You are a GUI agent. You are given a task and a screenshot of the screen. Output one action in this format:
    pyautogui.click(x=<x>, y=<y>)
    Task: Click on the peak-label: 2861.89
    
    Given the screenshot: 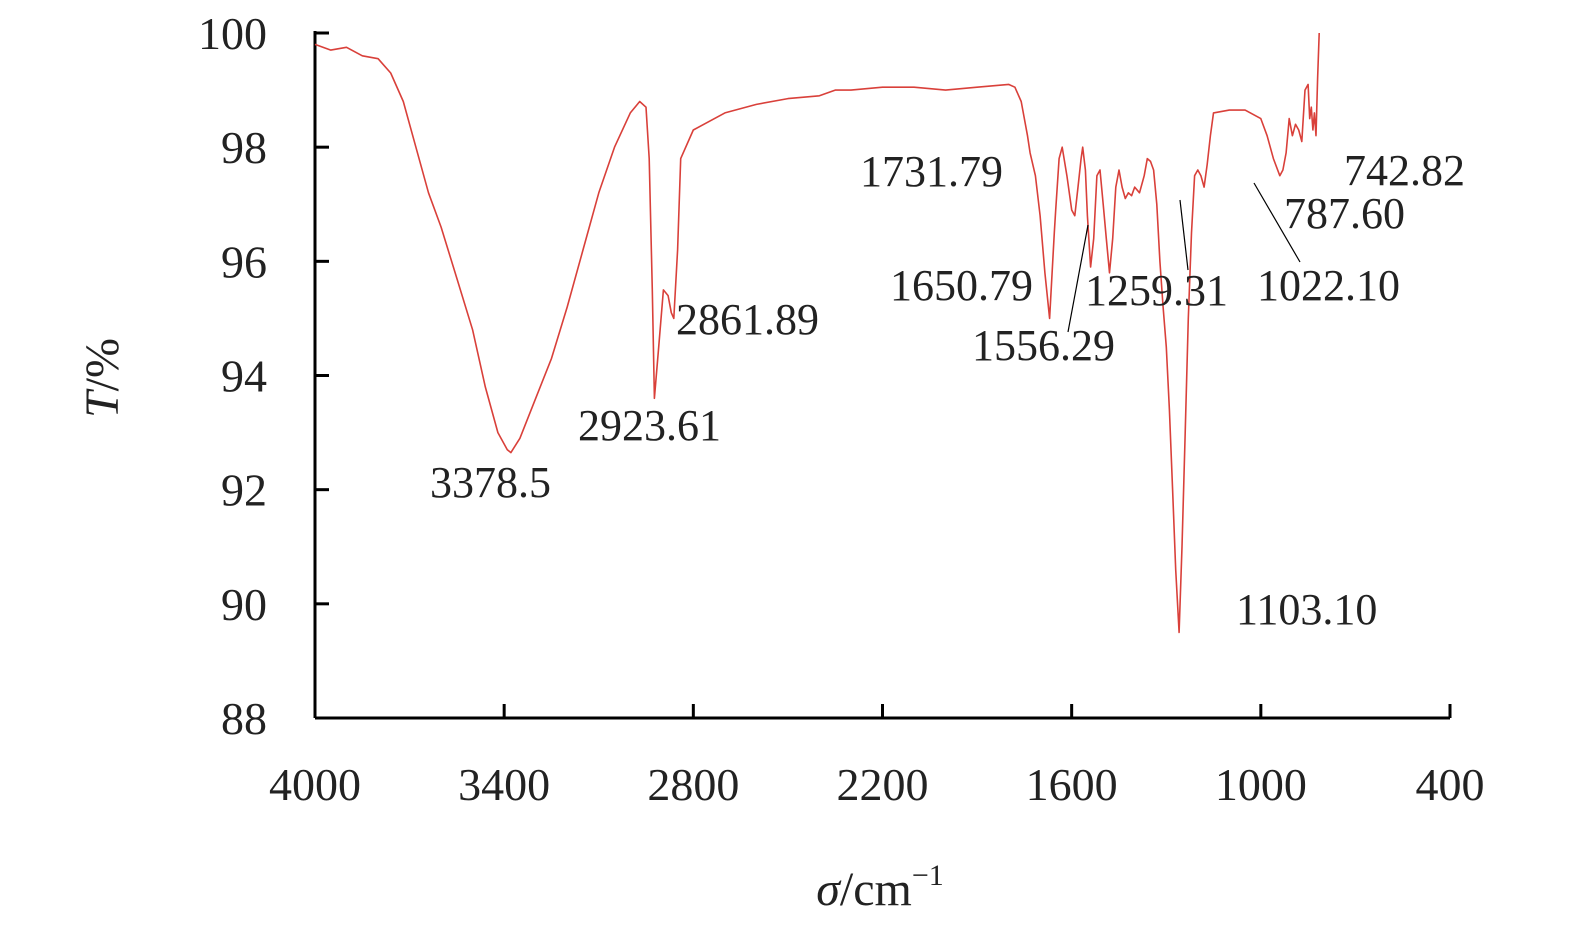 What is the action you would take?
    pyautogui.click(x=747, y=319)
    